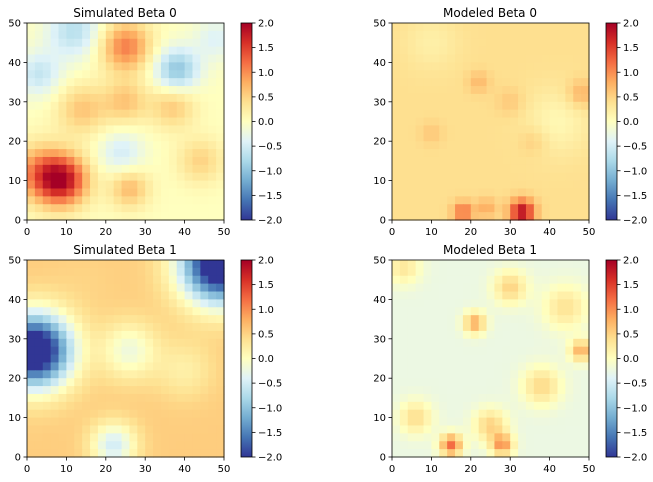 The height and width of the screenshot is (482, 653). What do you see at coordinates (266, 359) in the screenshot?
I see `colorbar-tick-label: 0.0` at bounding box center [266, 359].